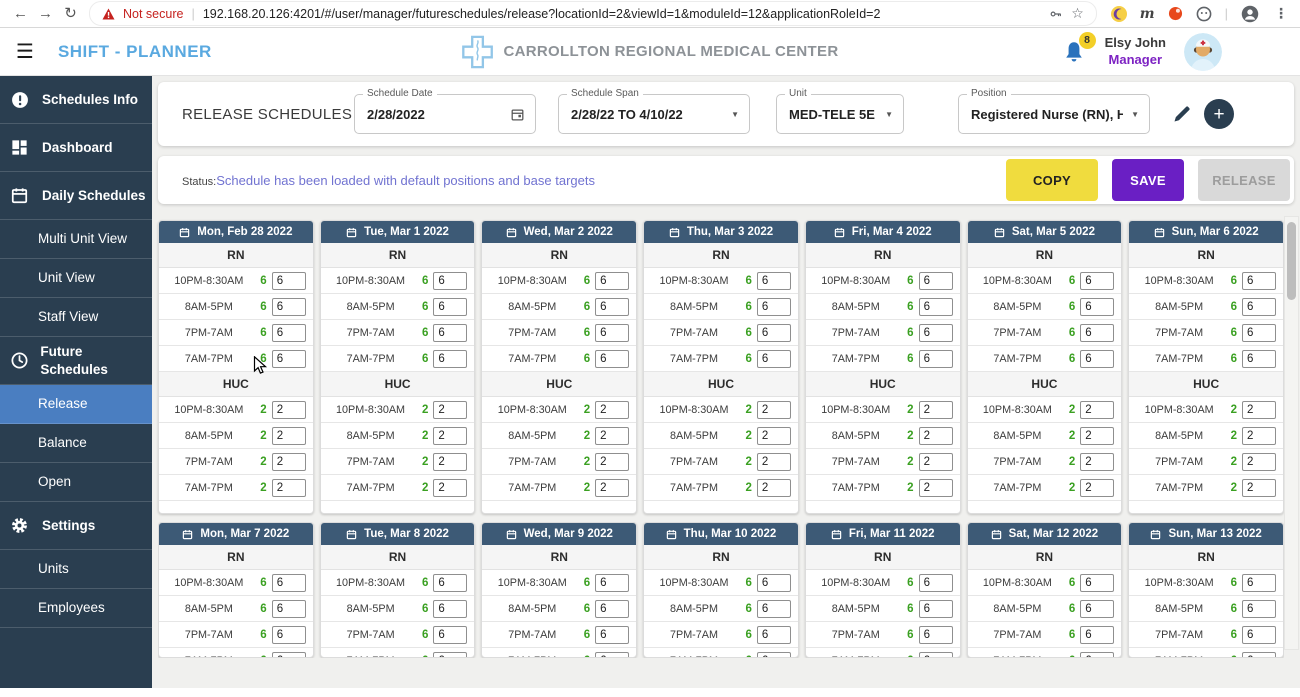 Image resolution: width=1300 pixels, height=697 pixels. I want to click on sidebar-item-release: Release, so click(76, 404).